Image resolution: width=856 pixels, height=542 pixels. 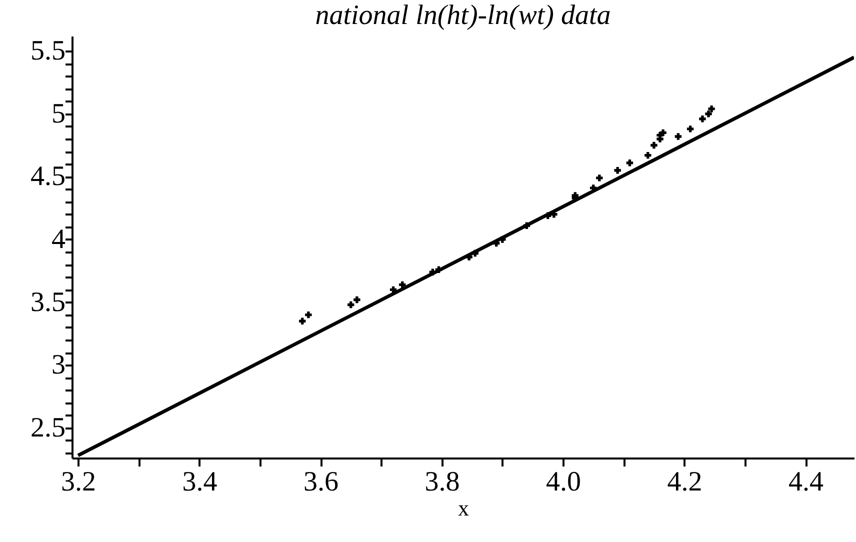 I want to click on x-tick-label: 4.2, so click(x=684, y=482).